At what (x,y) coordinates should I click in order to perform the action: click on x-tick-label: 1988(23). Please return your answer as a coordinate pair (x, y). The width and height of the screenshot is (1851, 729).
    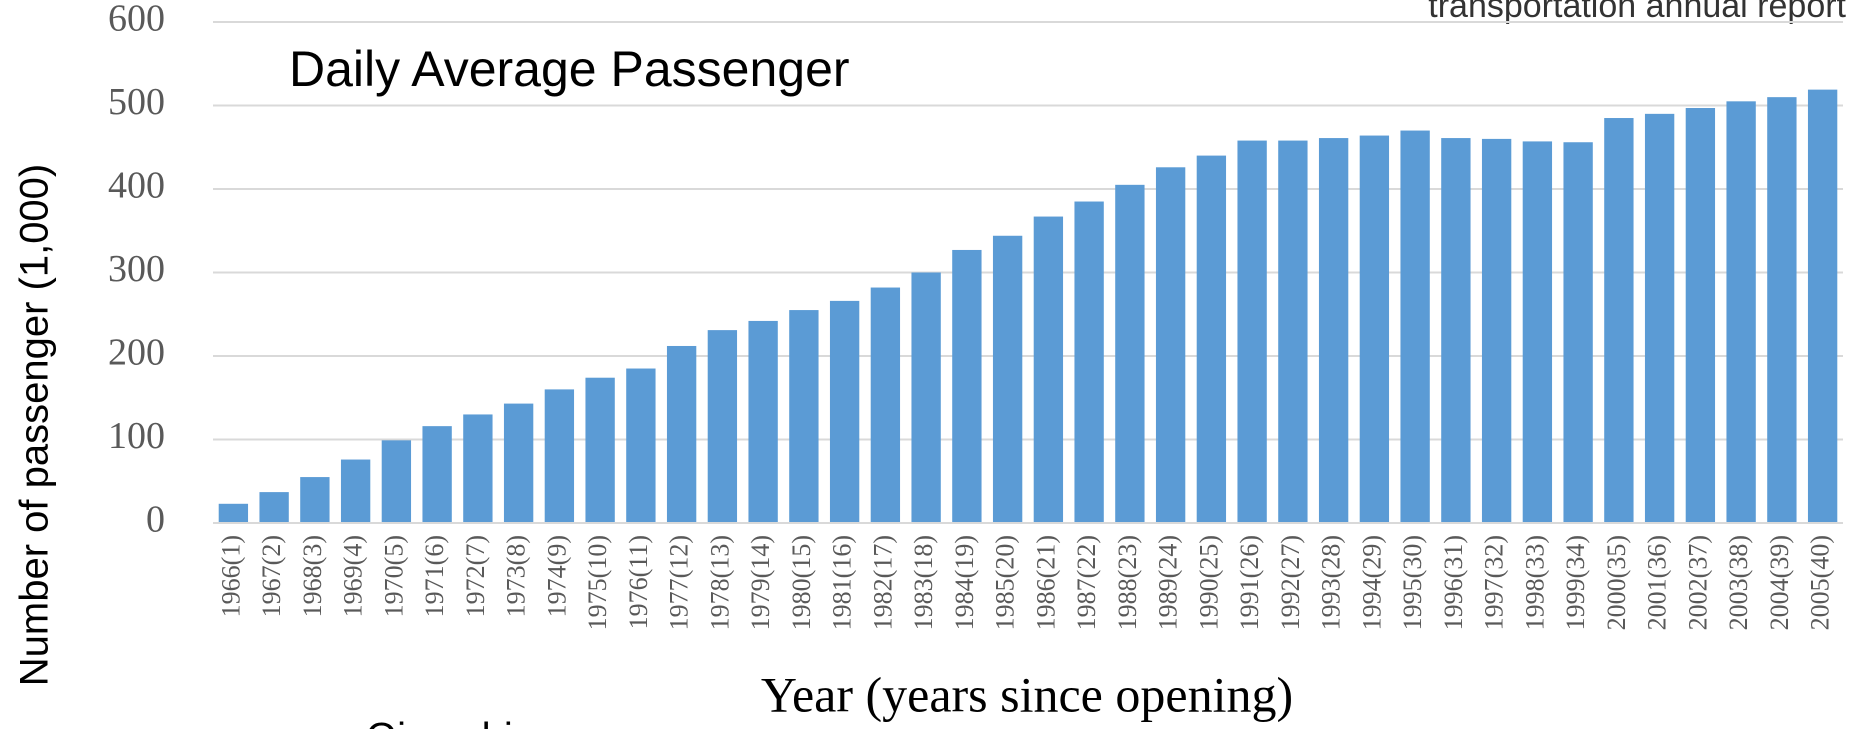
    Looking at the image, I should click on (1127, 582).